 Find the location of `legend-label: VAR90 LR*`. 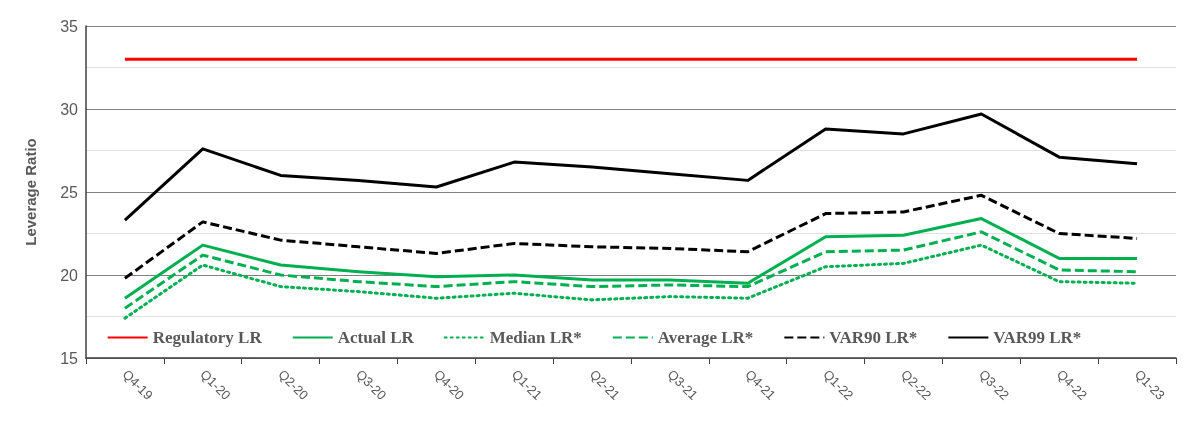

legend-label: VAR90 LR* is located at coordinates (873, 337).